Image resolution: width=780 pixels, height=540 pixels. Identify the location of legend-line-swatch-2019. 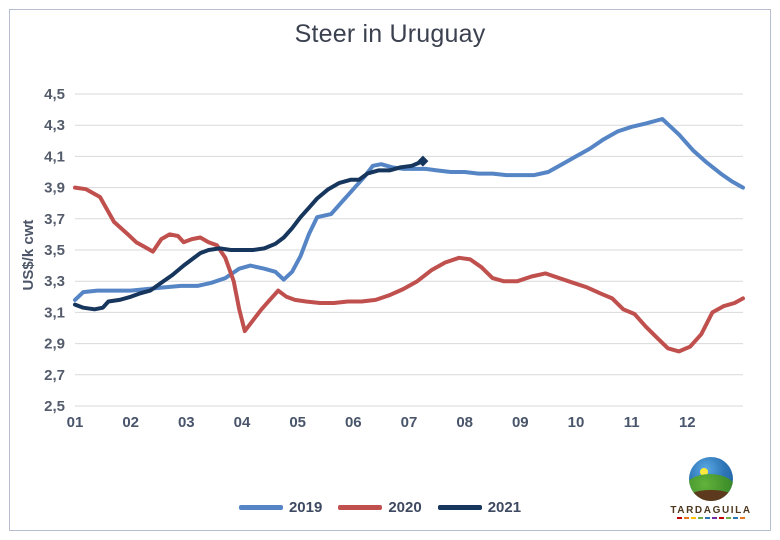
(260, 507).